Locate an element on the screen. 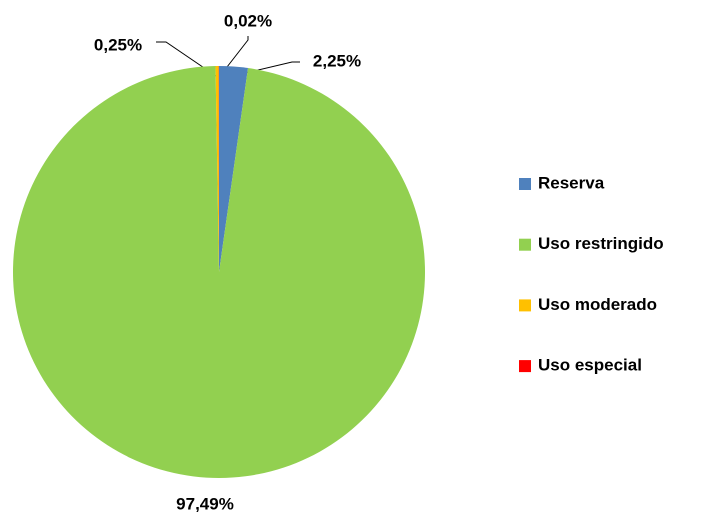 This screenshot has width=708, height=527. data-label: 2,25% is located at coordinates (337, 60).